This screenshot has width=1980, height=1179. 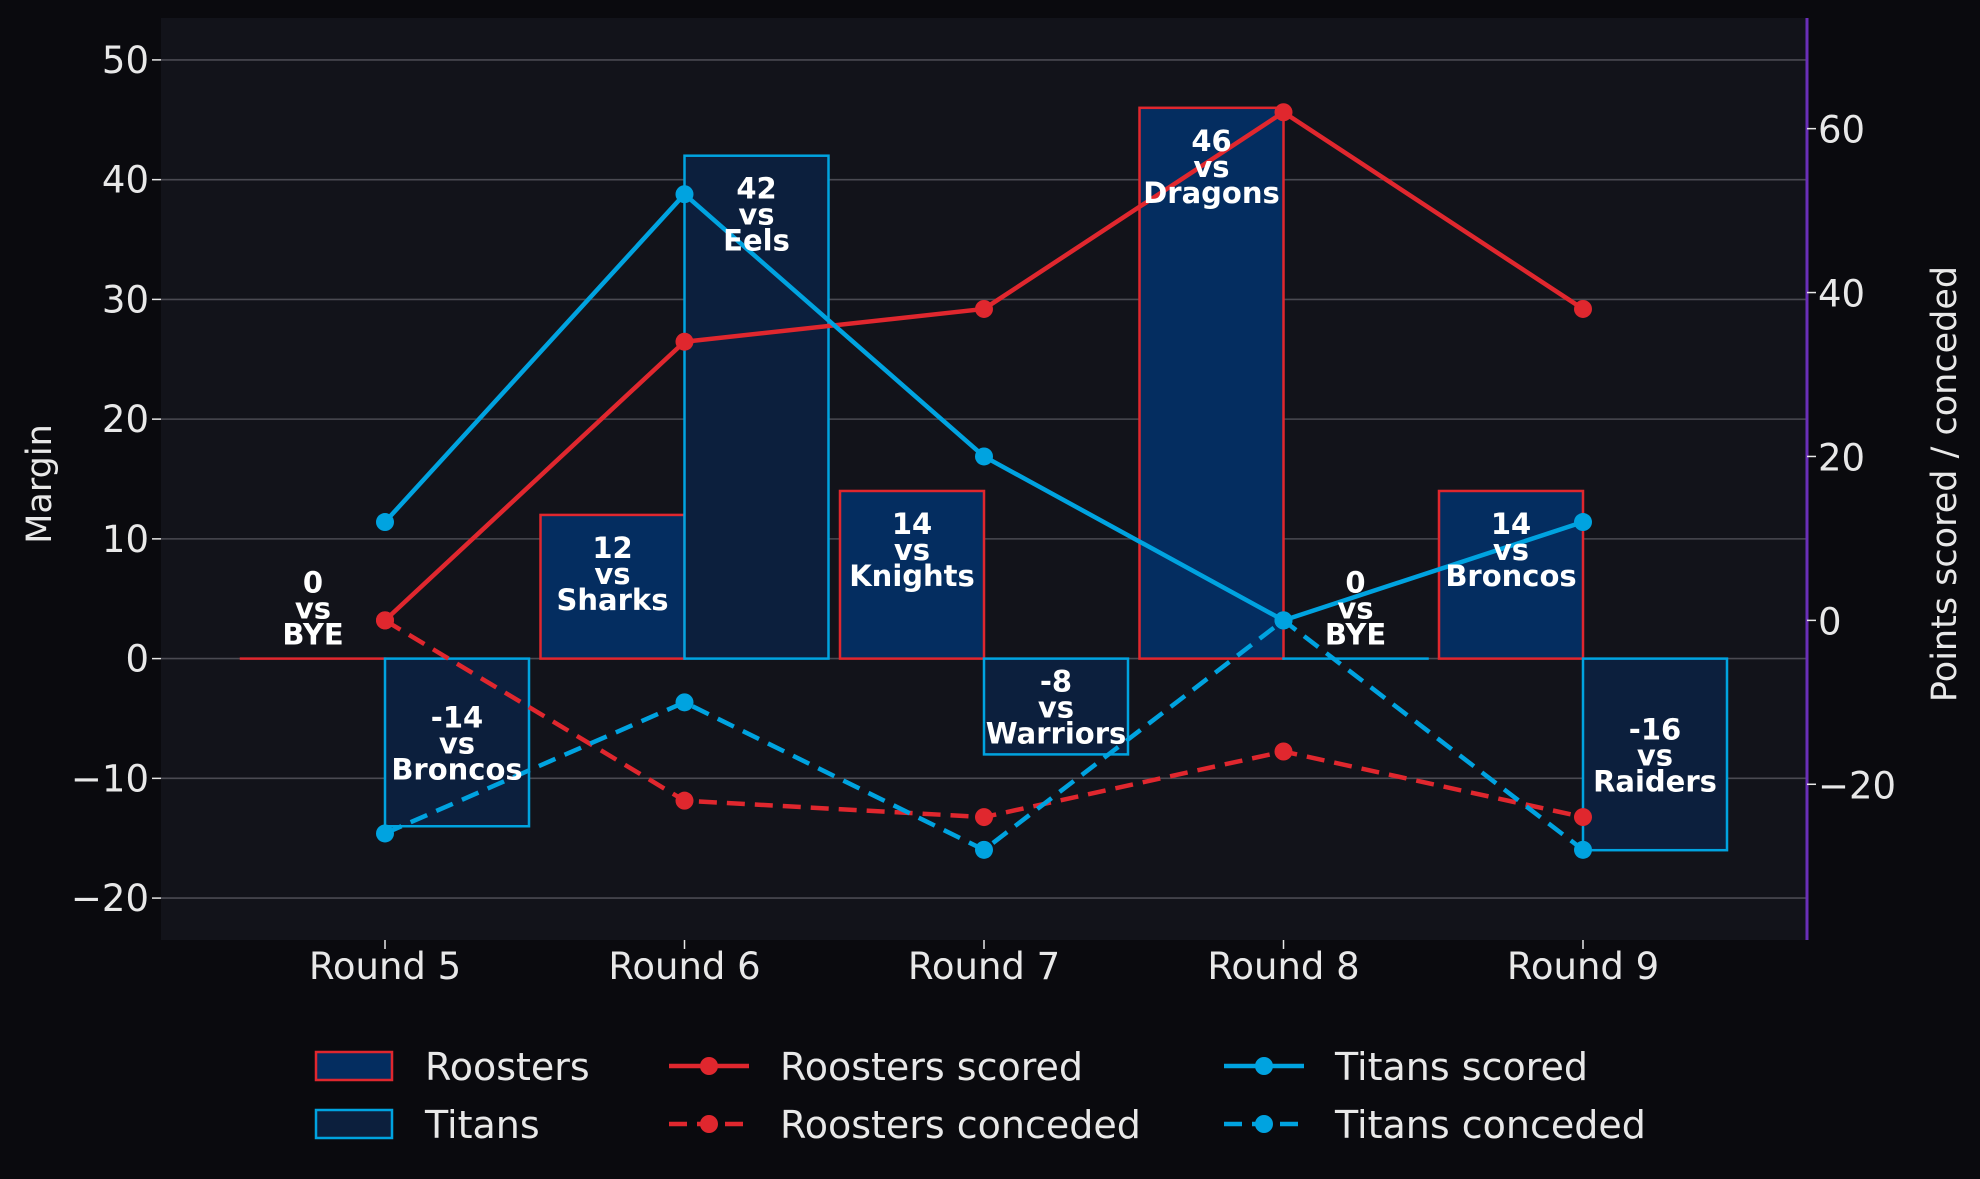 I want to click on y2-axis-title: Points scored / conceded, so click(x=1945, y=484).